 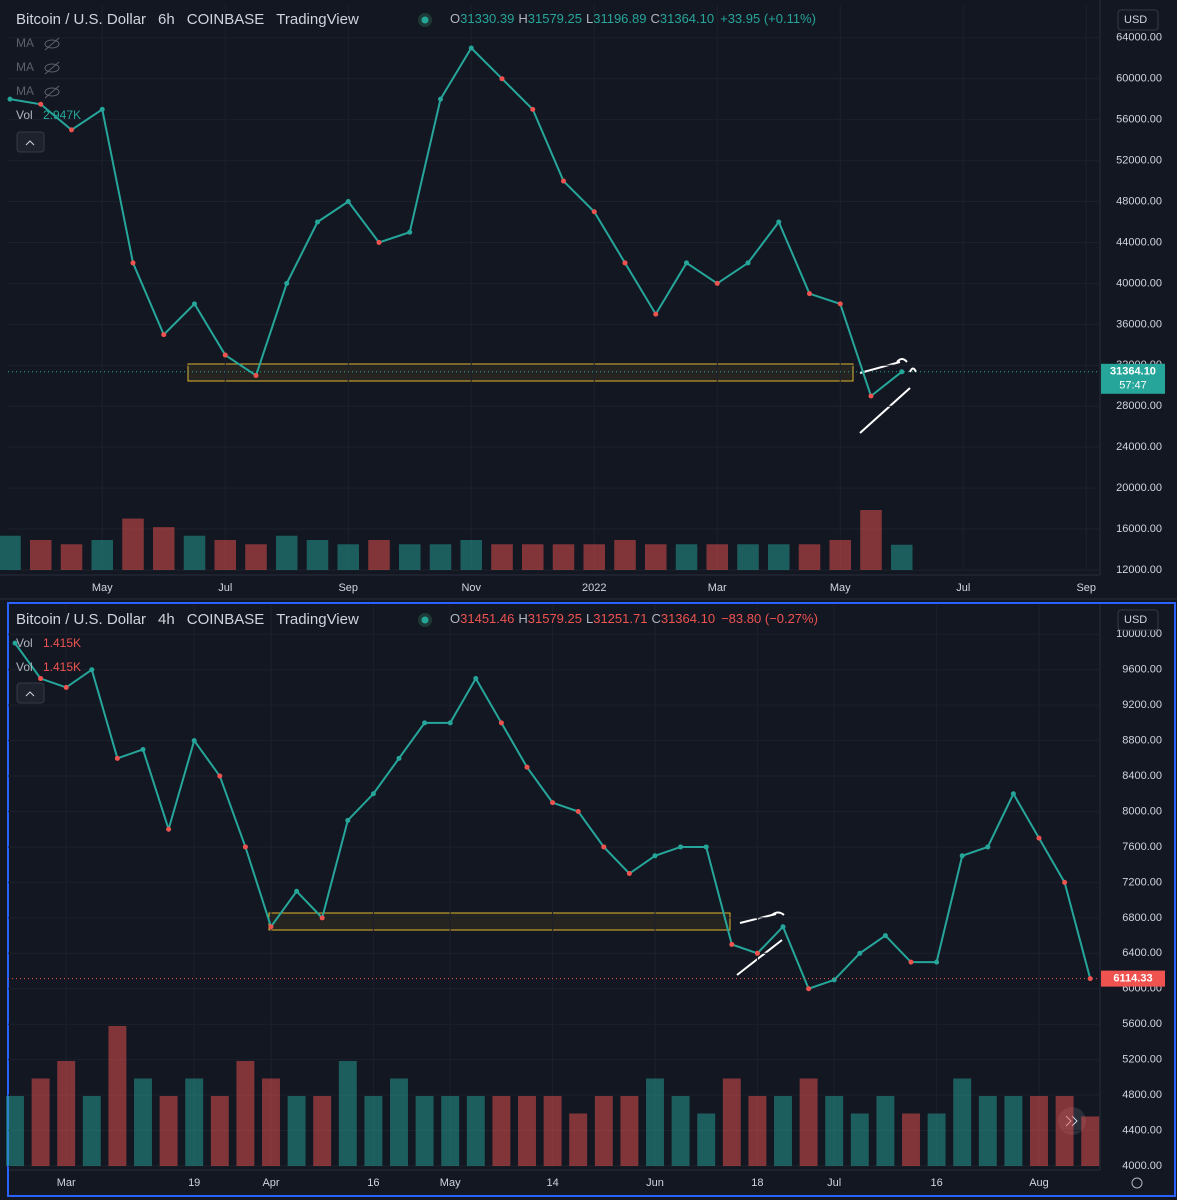 I want to click on y-tick-label: 5200.00, so click(x=1142, y=1060).